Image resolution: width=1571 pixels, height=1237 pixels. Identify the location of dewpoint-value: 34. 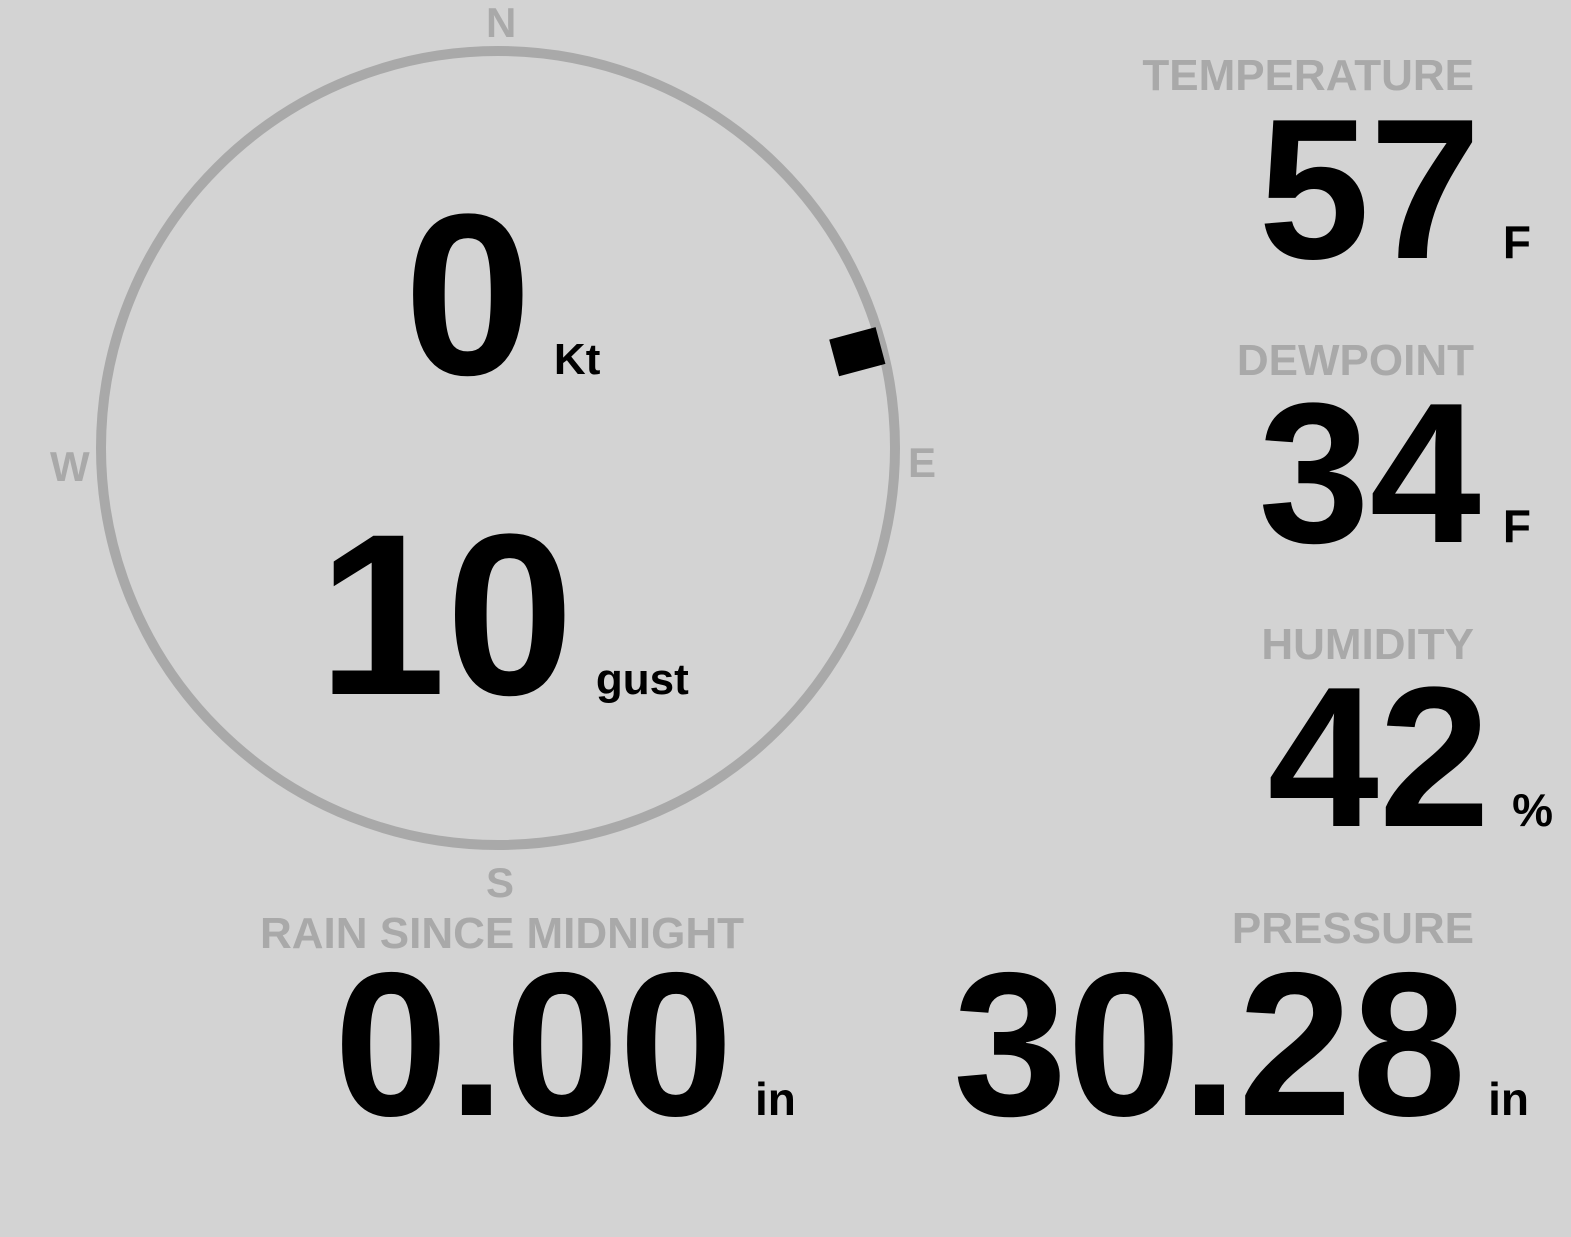
(1369, 473).